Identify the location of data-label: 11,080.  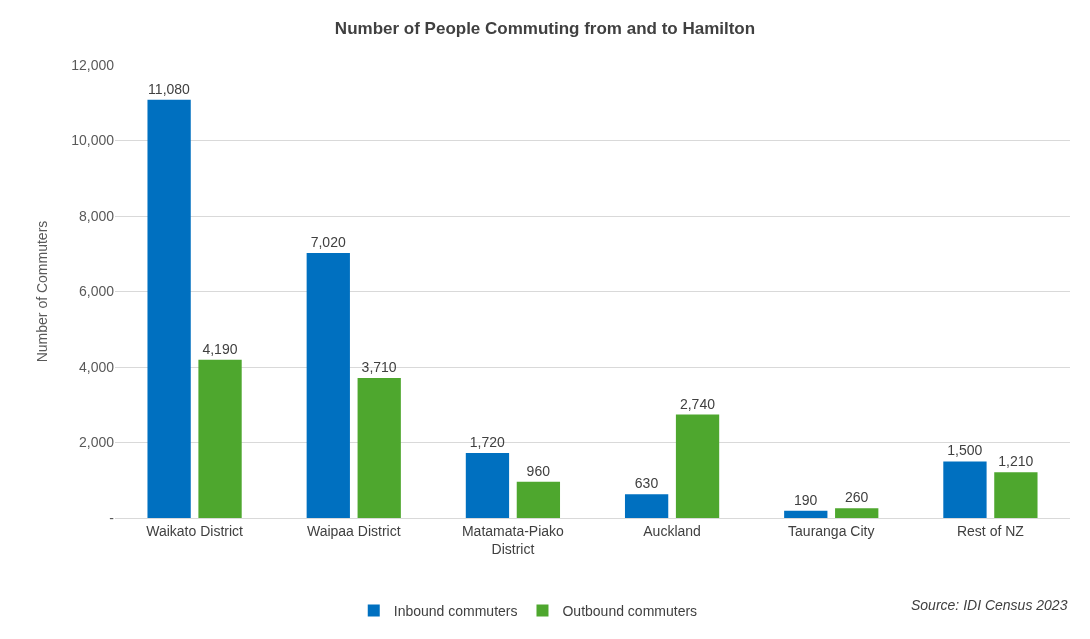
(169, 88).